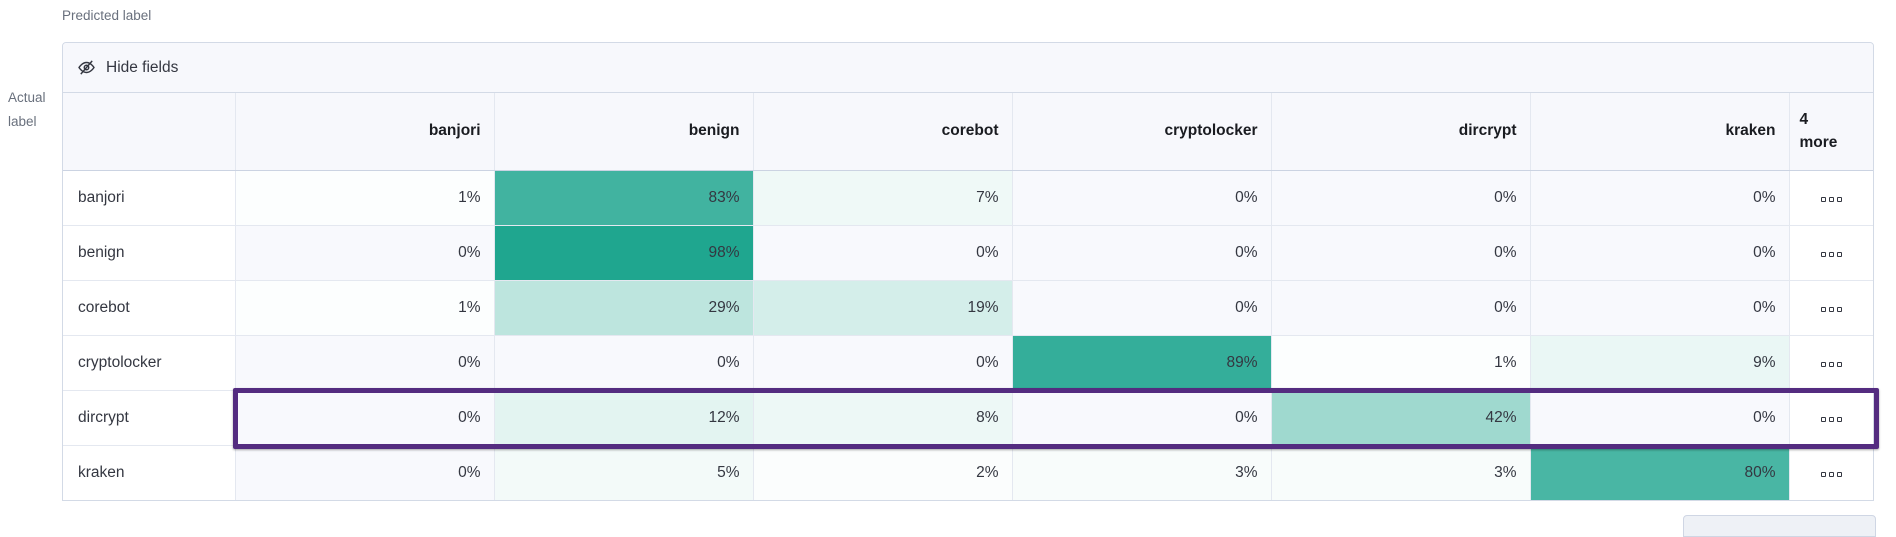 The height and width of the screenshot is (537, 1896). What do you see at coordinates (883, 132) in the screenshot?
I see `column-header-corebot: corebot` at bounding box center [883, 132].